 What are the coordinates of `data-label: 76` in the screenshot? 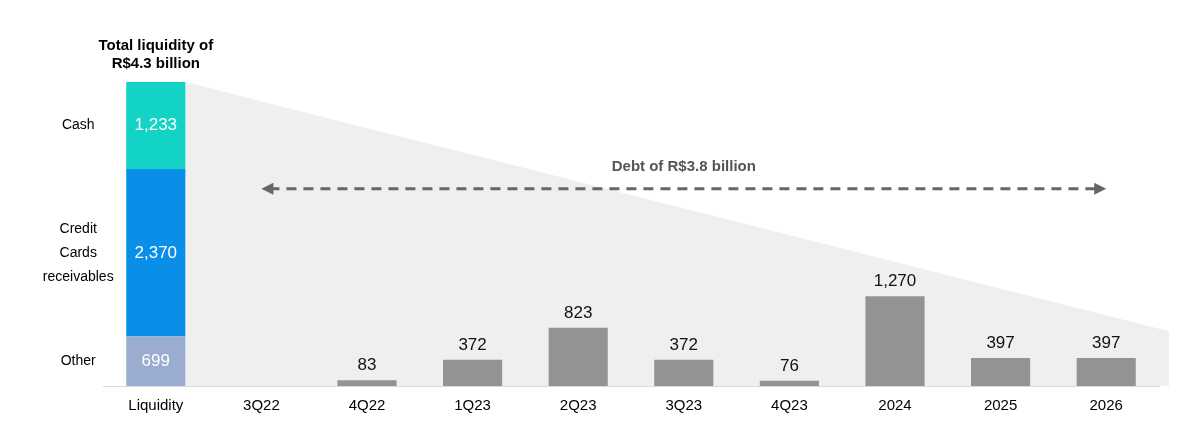 It's located at (789, 365).